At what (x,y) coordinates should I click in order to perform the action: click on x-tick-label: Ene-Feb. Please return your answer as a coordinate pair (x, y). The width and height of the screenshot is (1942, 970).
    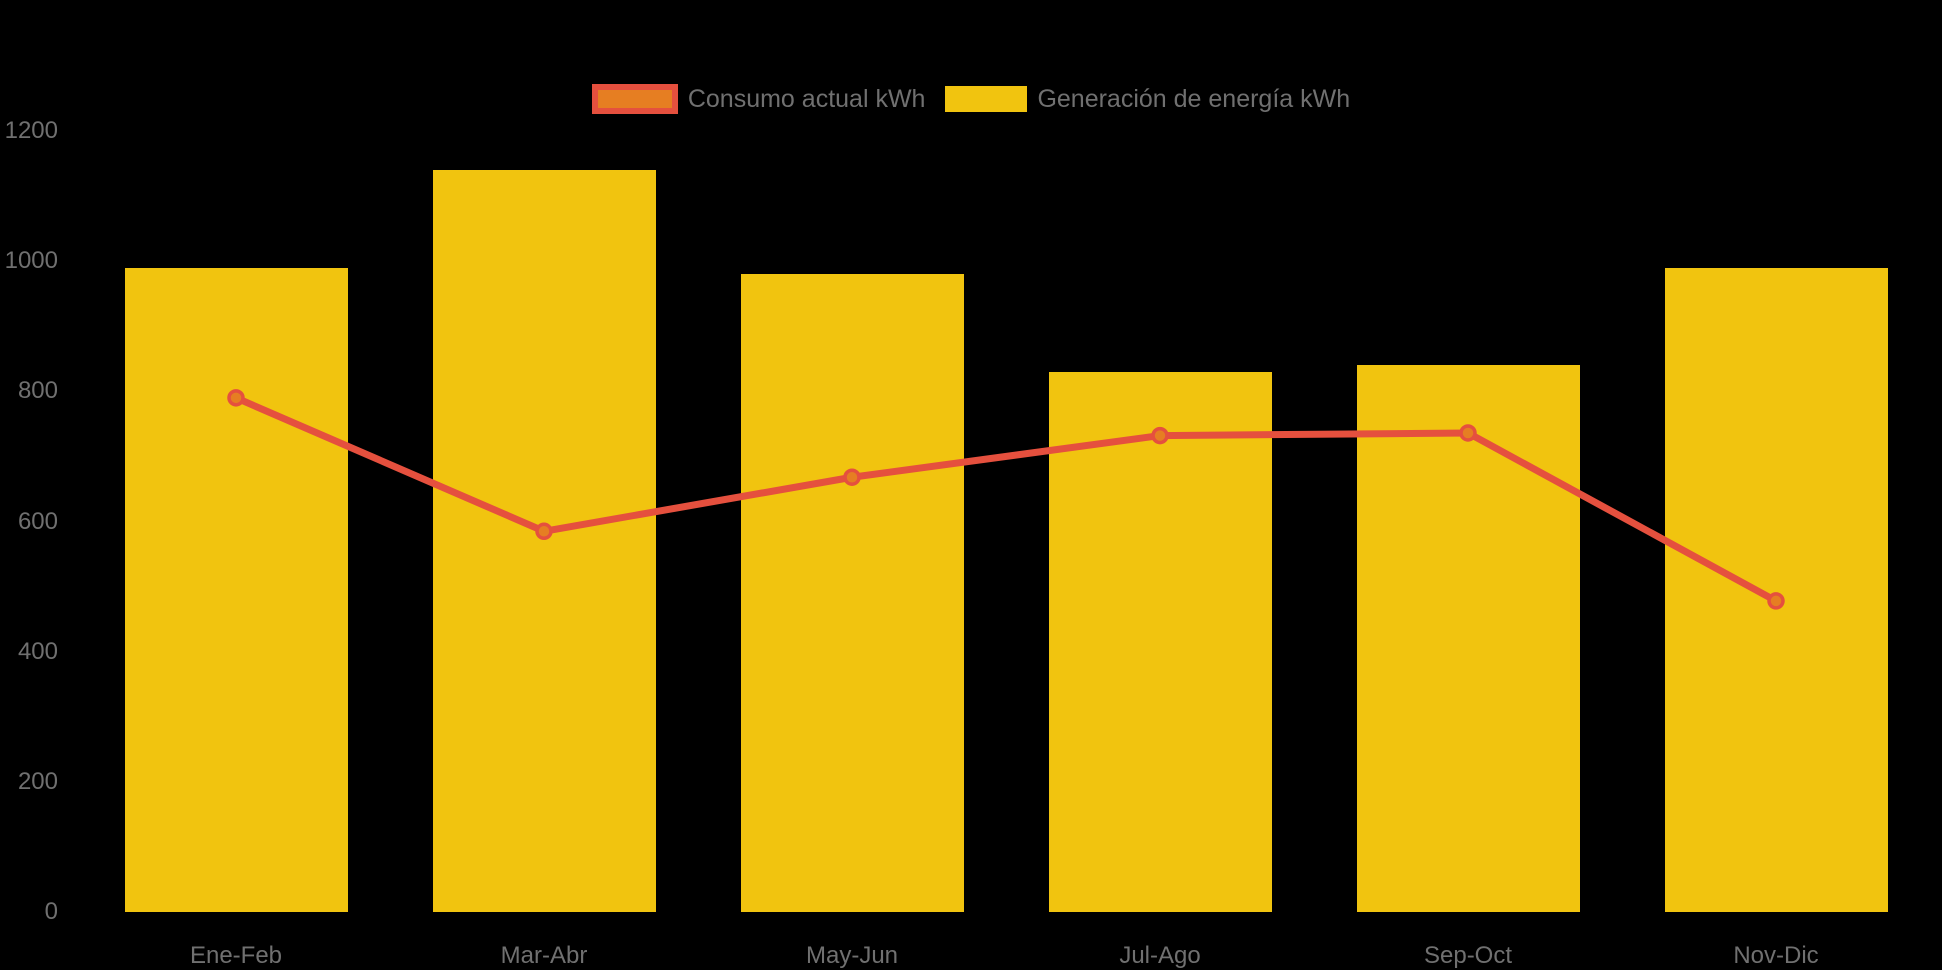
    Looking at the image, I should click on (236, 955).